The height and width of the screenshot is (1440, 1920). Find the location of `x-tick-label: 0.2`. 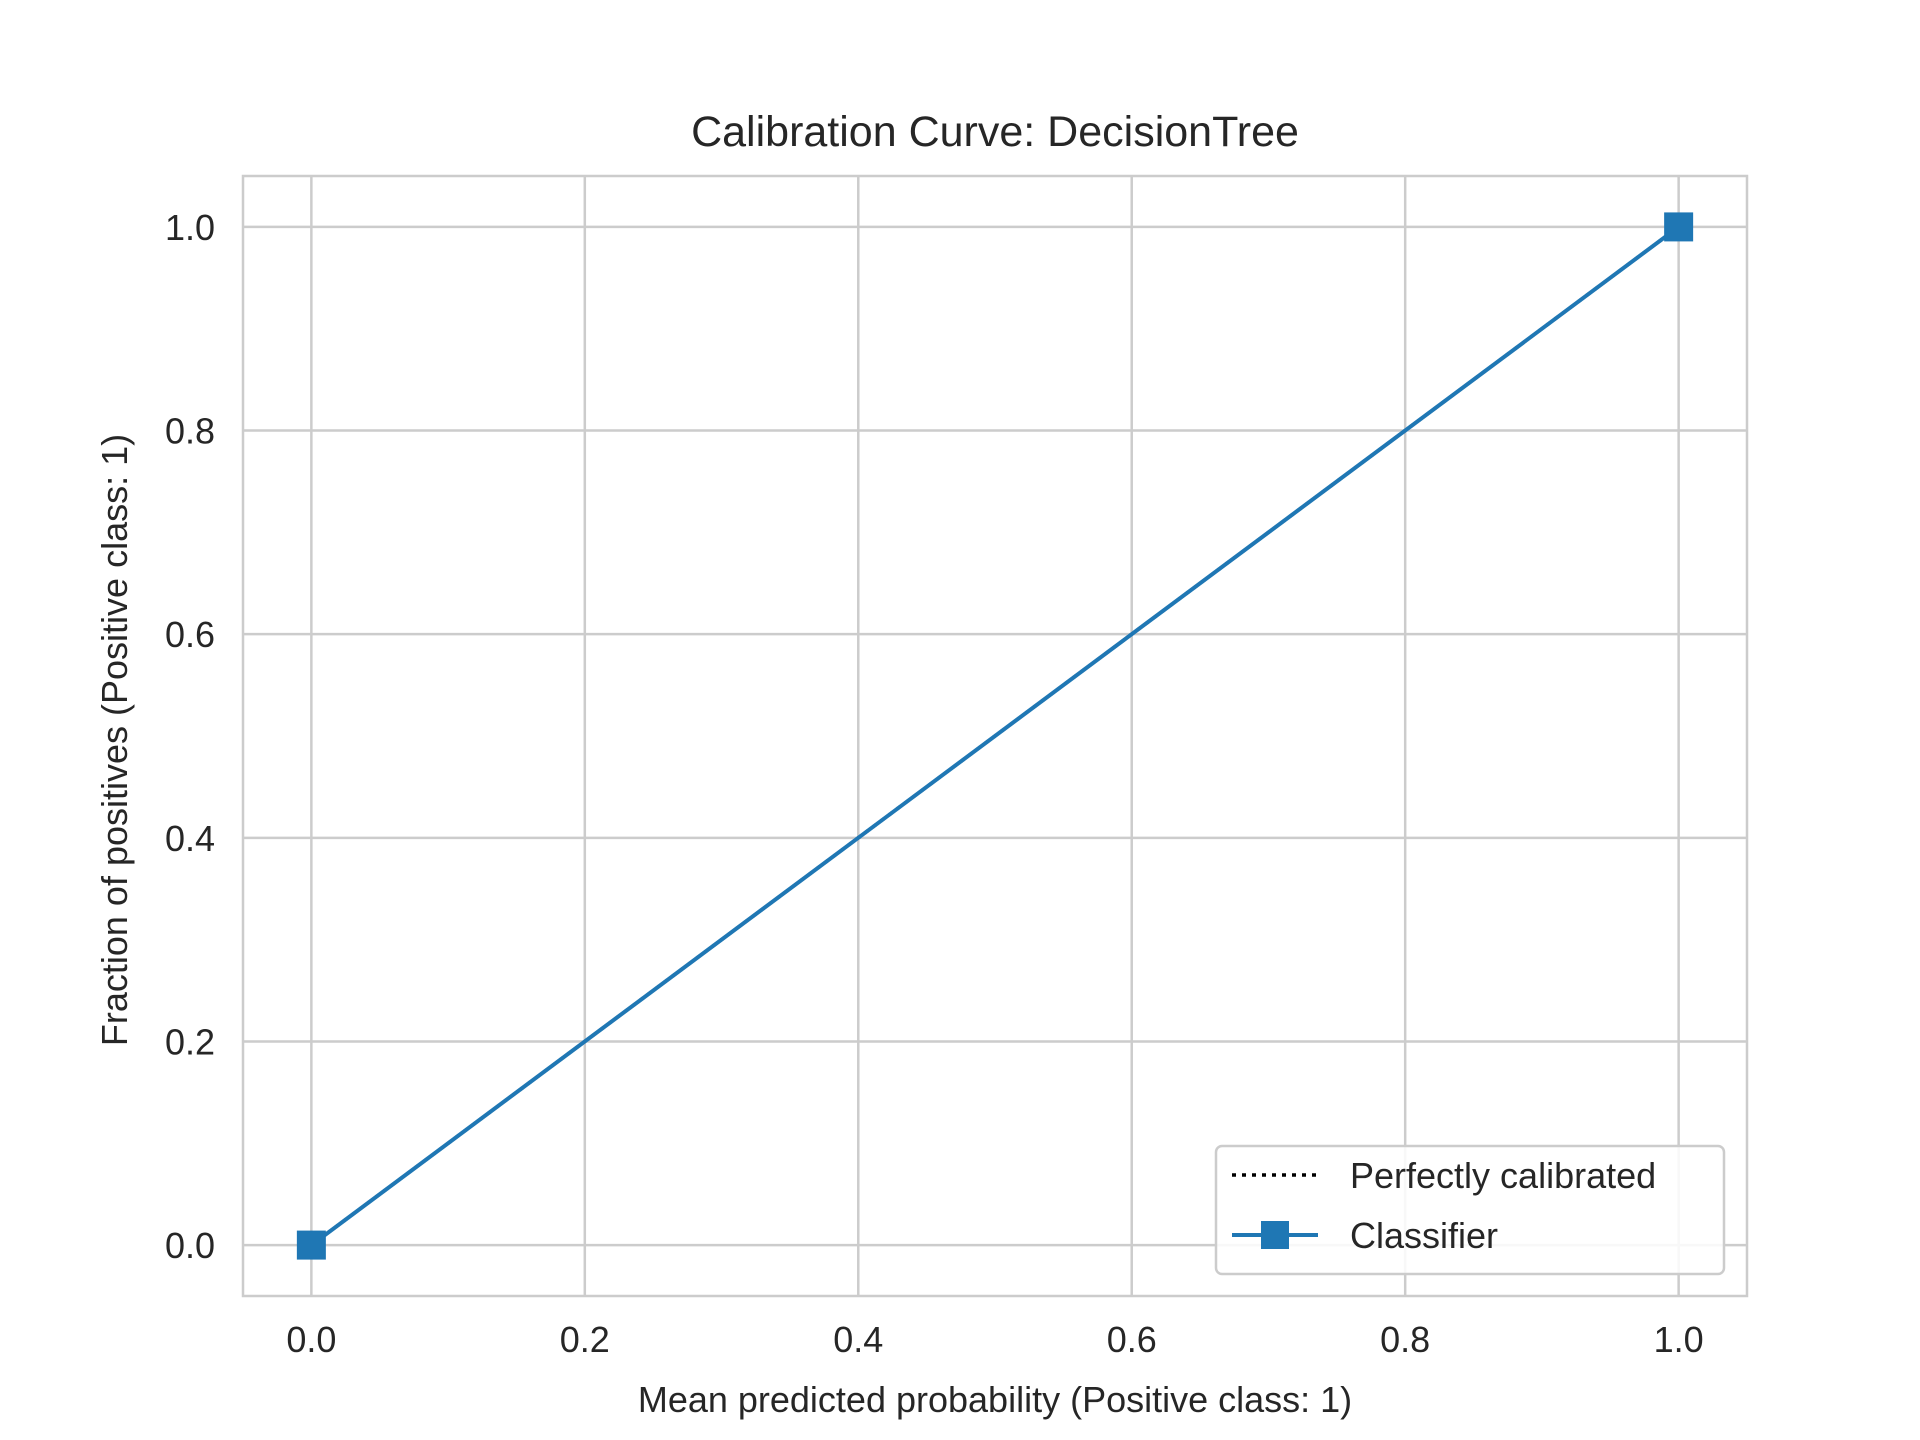

x-tick-label: 0.2 is located at coordinates (585, 1339).